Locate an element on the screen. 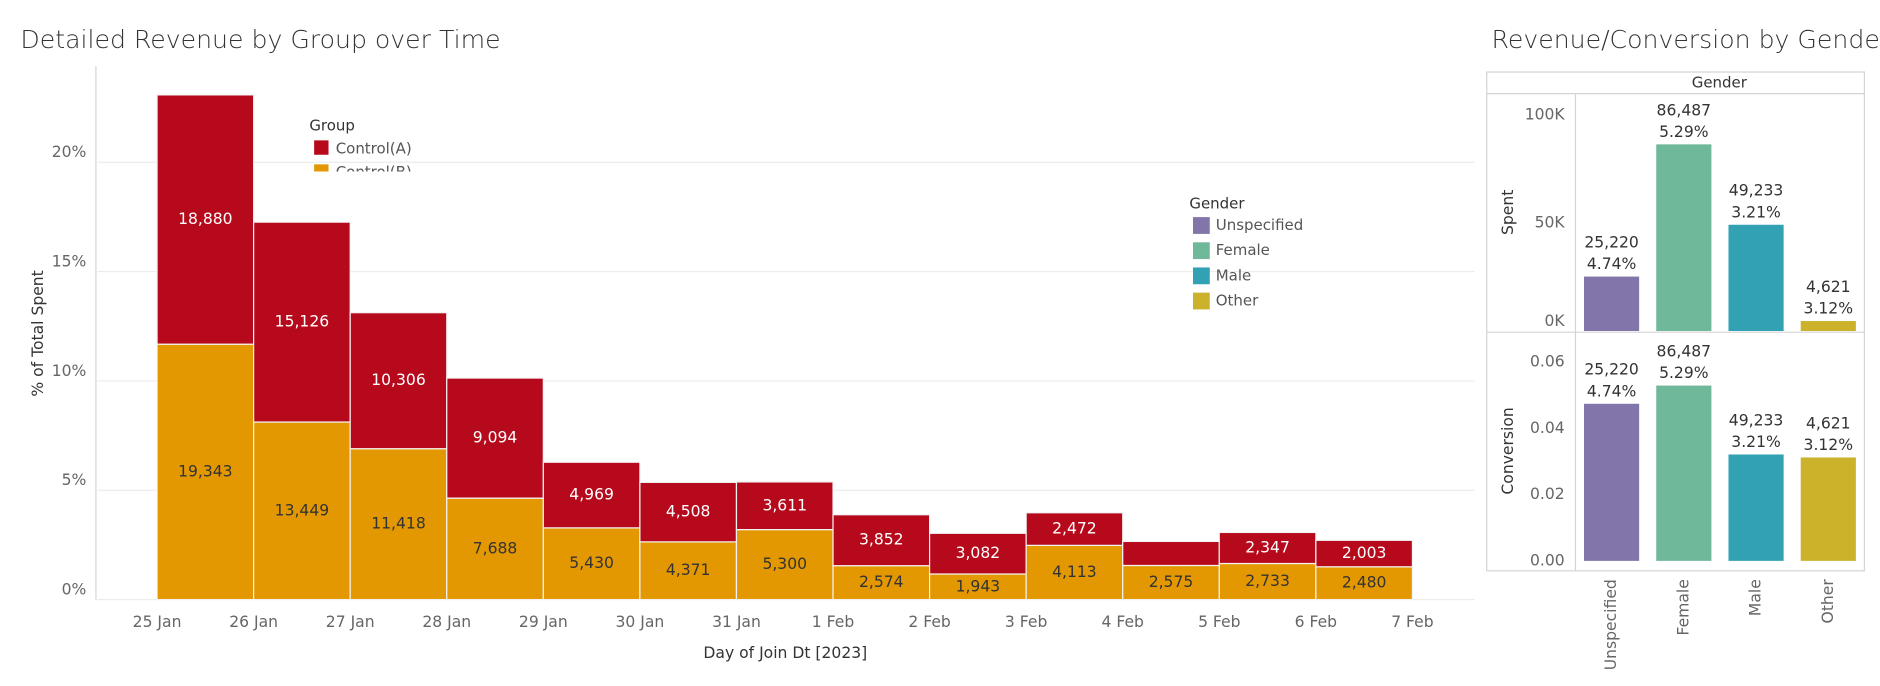  x-tick-label: 25 Jan is located at coordinates (157, 622).